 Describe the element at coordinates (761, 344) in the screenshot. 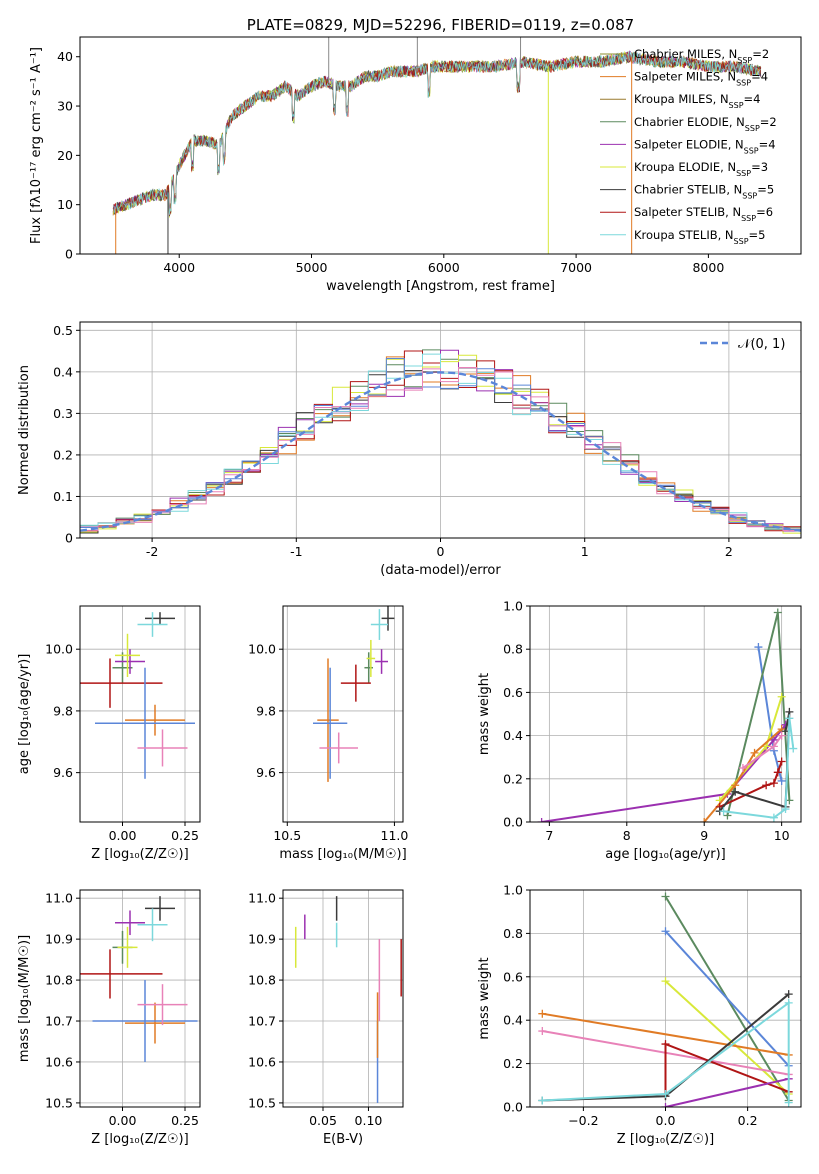

I see `legend-label: 𝒩(0, 1)` at that location.